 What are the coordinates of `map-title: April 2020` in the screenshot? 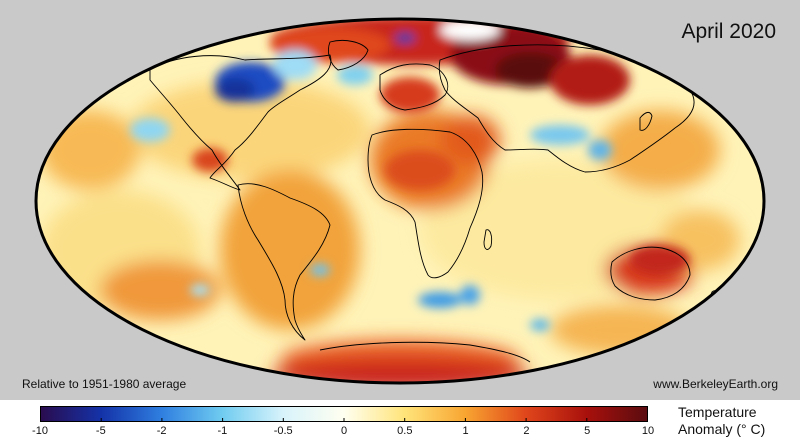 It's located at (728, 31).